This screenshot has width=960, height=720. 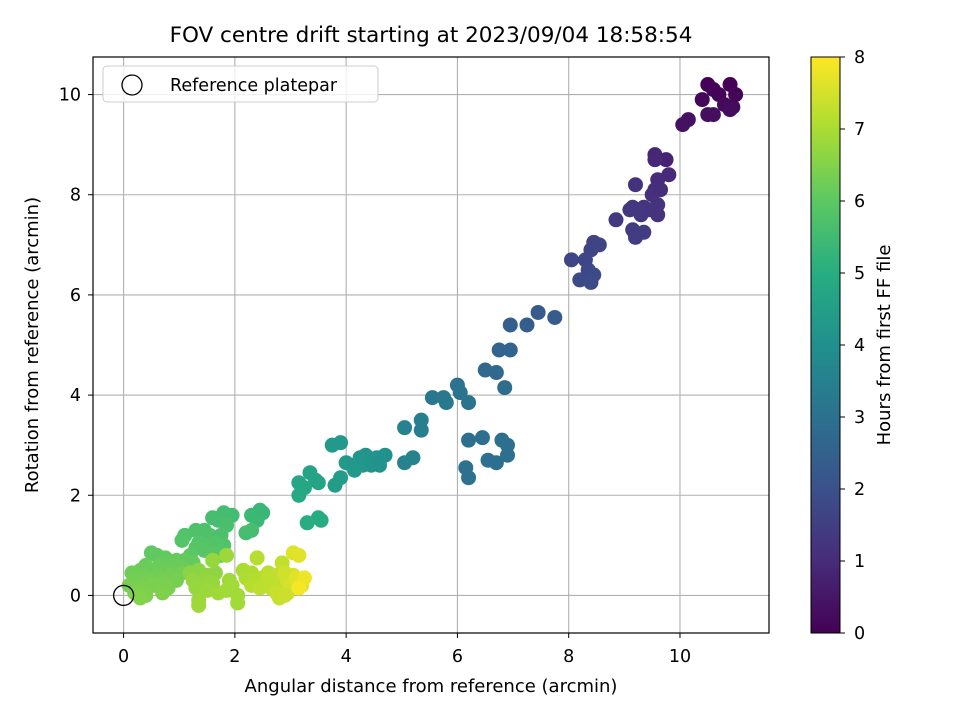 What do you see at coordinates (859, 130) in the screenshot?
I see `colorbar-tick-label: 7` at bounding box center [859, 130].